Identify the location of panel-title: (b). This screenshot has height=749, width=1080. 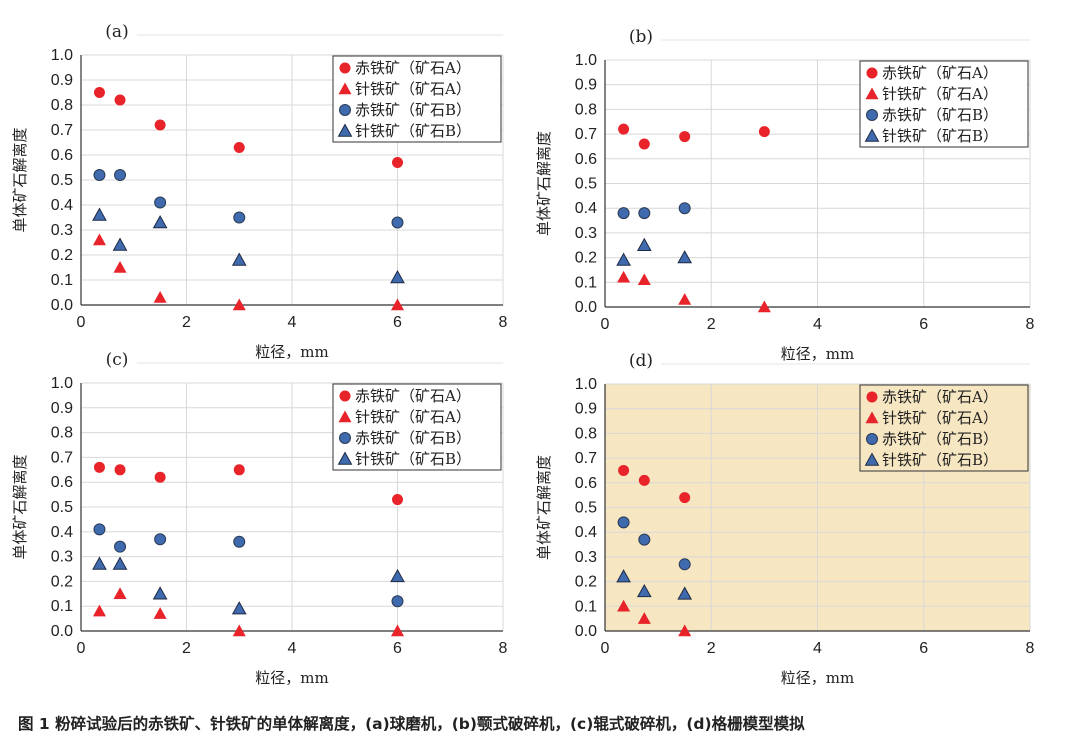
(641, 37).